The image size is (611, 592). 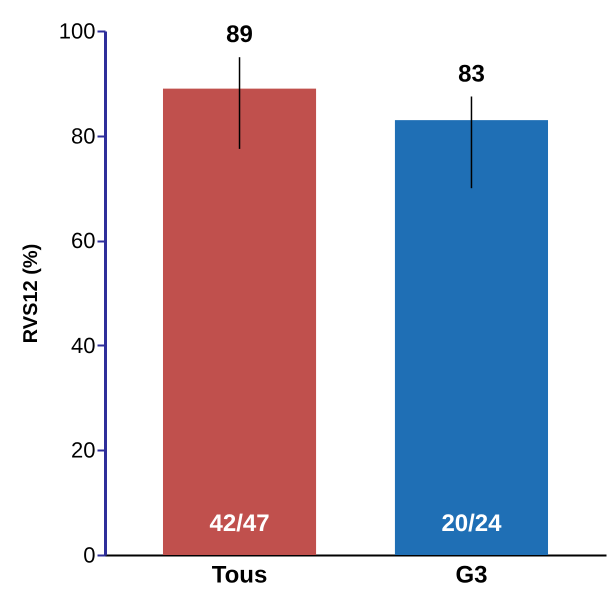 What do you see at coordinates (239, 523) in the screenshot?
I see `annotation: 42/47` at bounding box center [239, 523].